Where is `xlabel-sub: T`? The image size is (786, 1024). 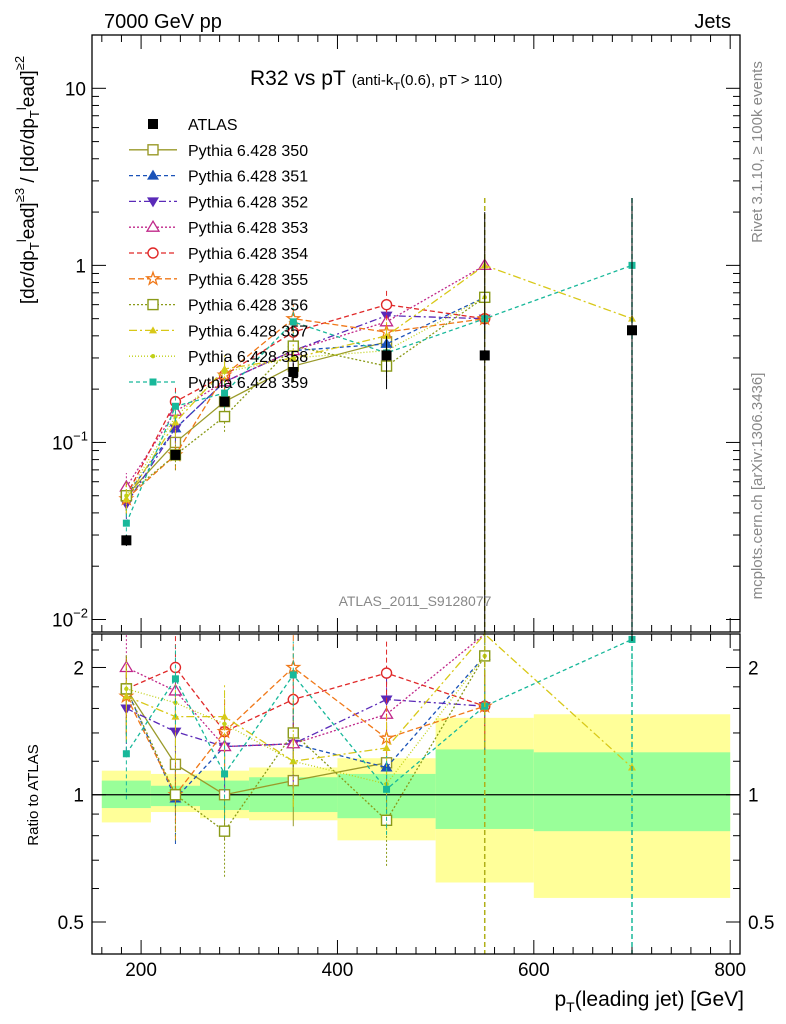 xlabel-sub: T is located at coordinates (570, 1007).